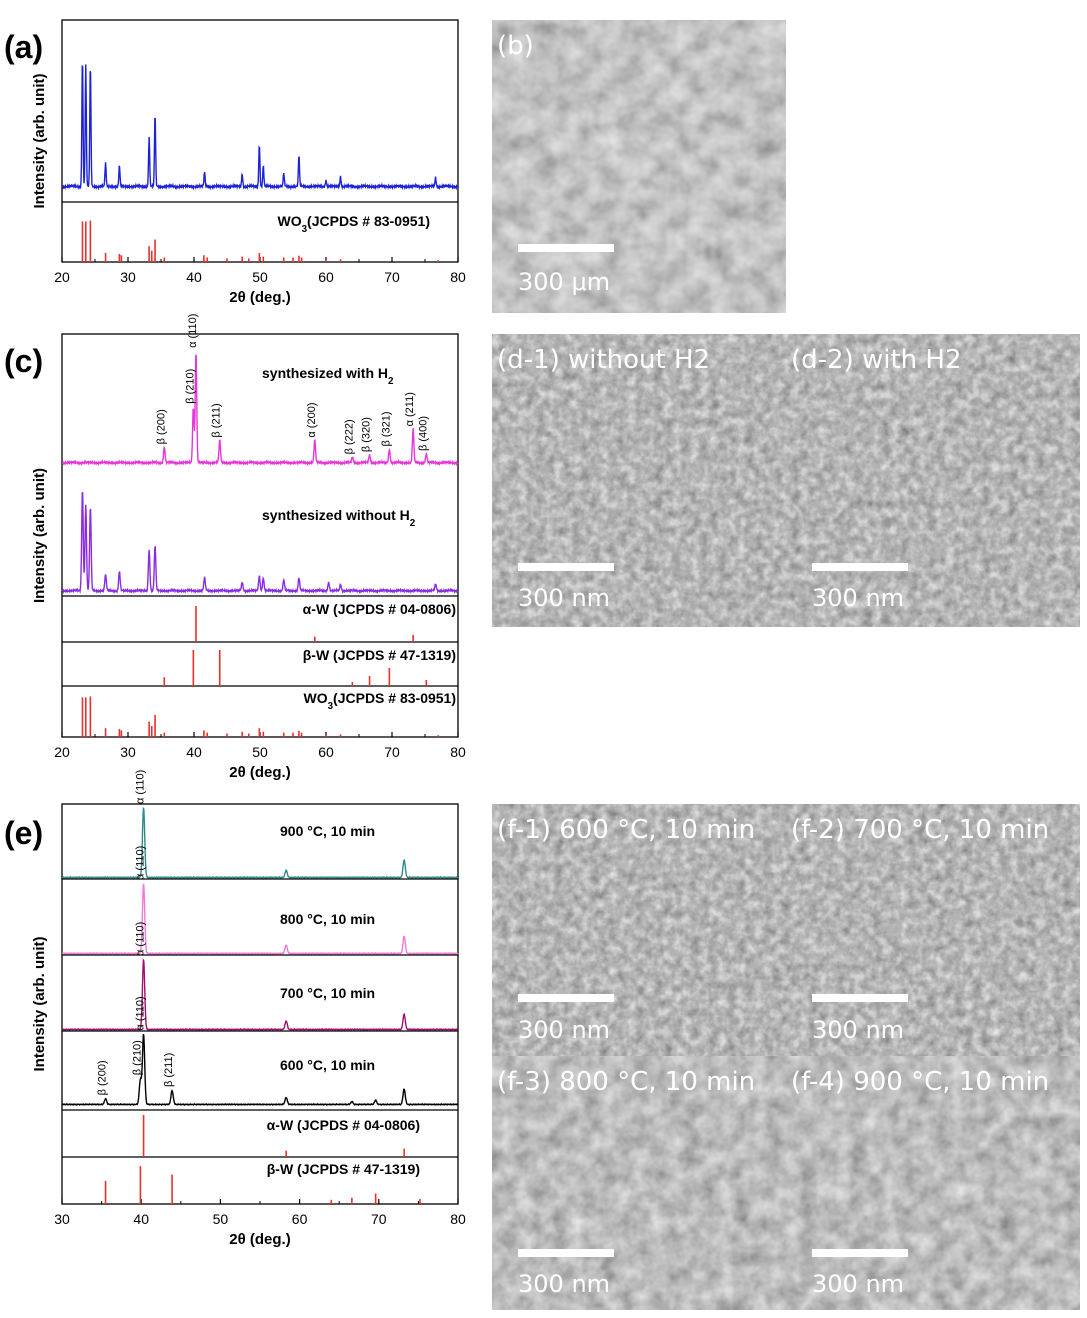 This screenshot has height=1318, width=1087. What do you see at coordinates (23, 833) in the screenshot?
I see `panel-letter-e: (e)` at bounding box center [23, 833].